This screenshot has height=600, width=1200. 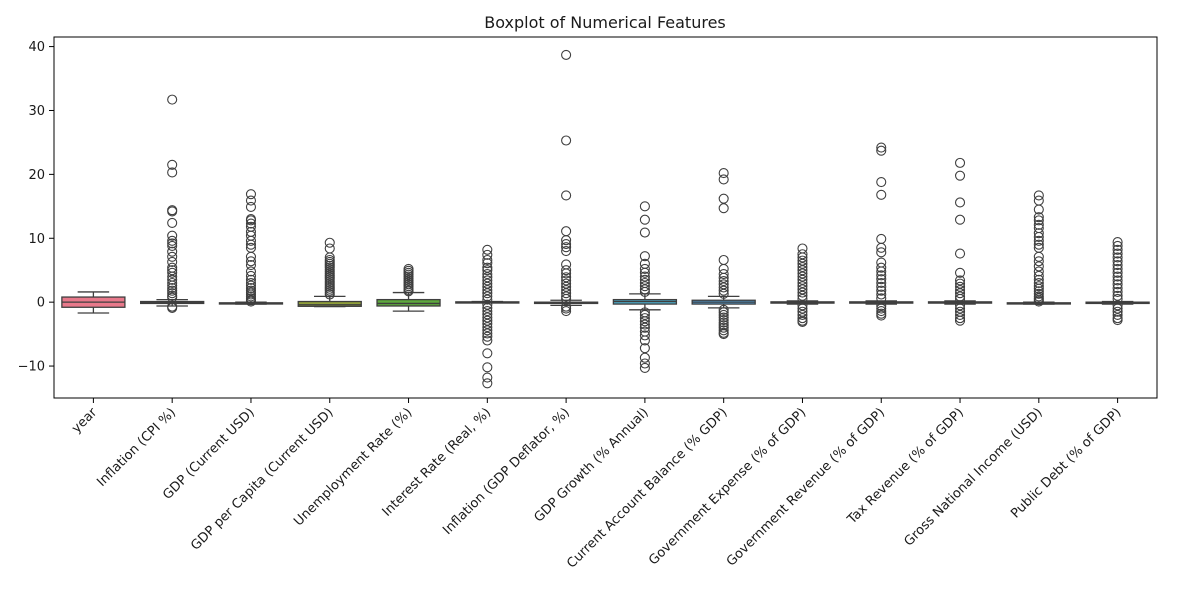 What do you see at coordinates (605, 22) in the screenshot?
I see `chart-title: Boxplot of Numerical Features` at bounding box center [605, 22].